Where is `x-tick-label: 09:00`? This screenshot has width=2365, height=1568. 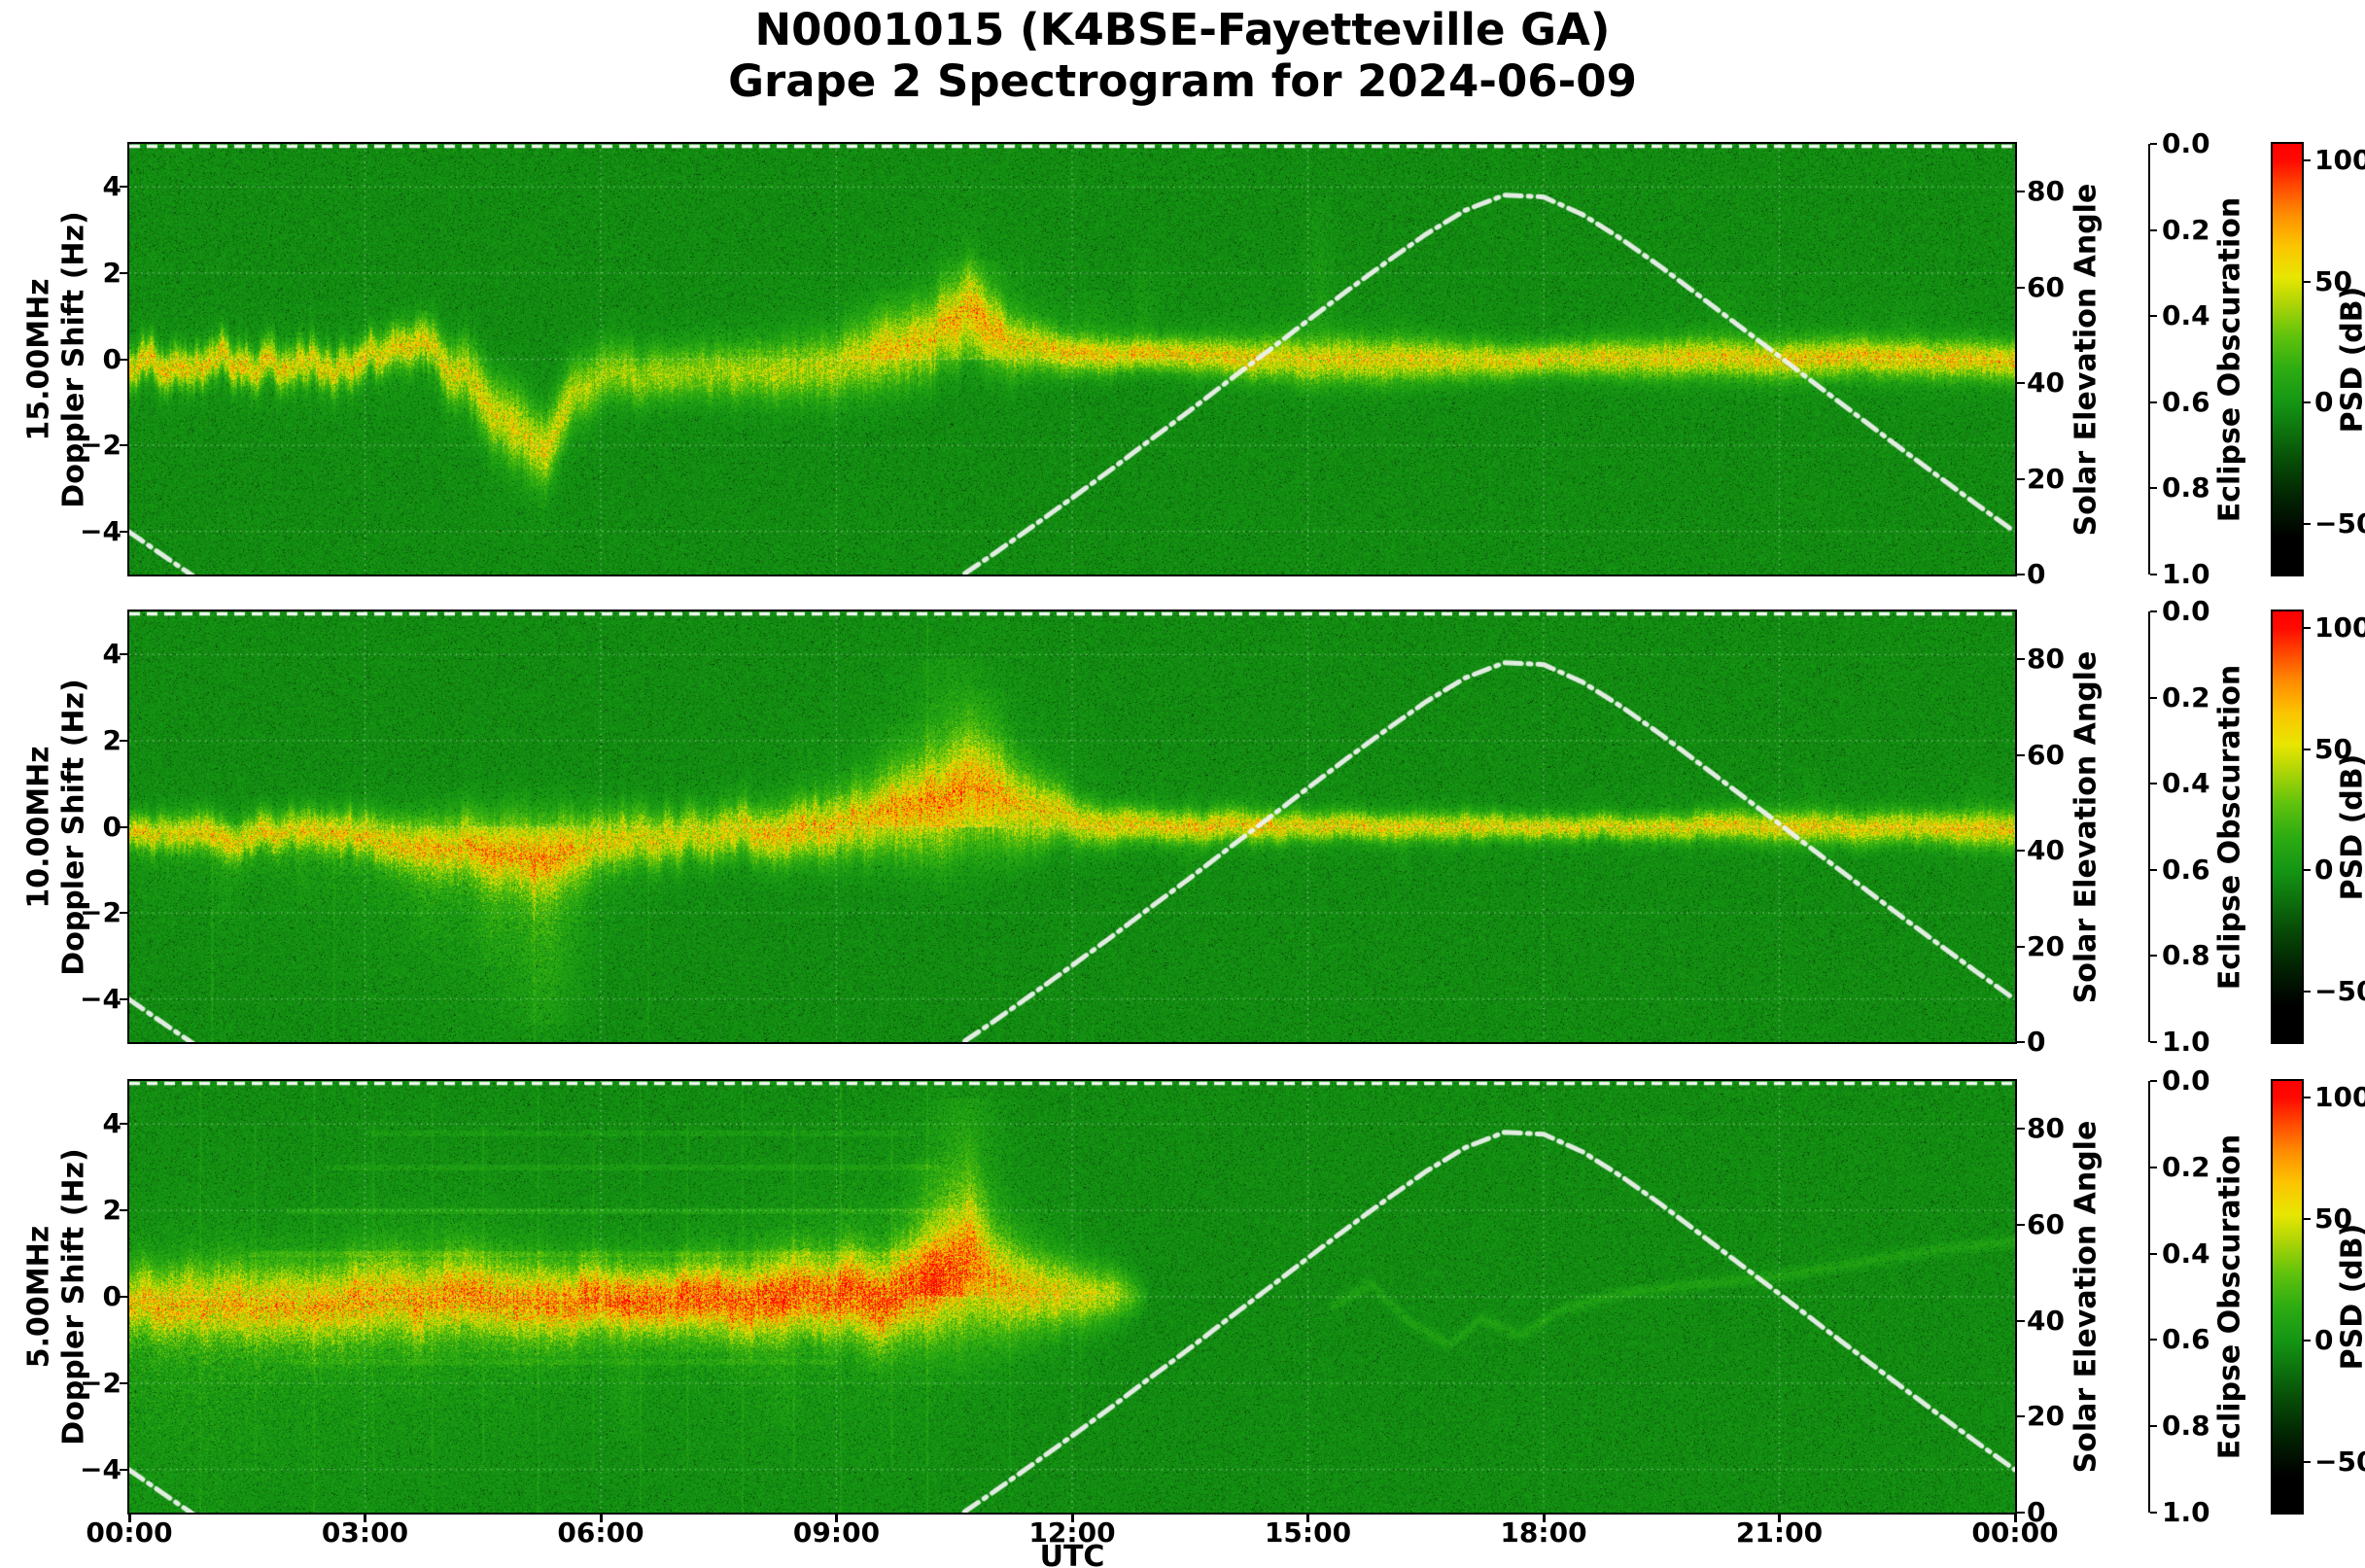 x-tick-label: 09:00 is located at coordinates (836, 1532).